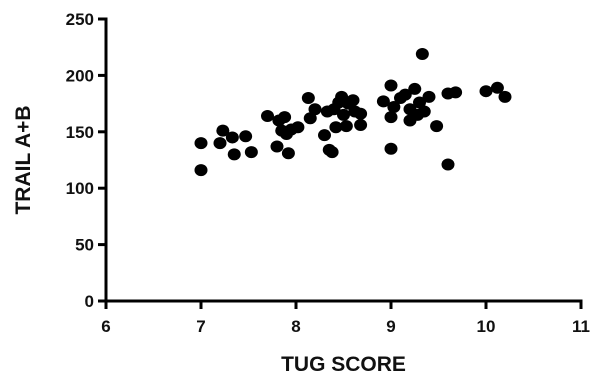 This screenshot has height=376, width=603. Describe the element at coordinates (23, 159) in the screenshot. I see `y-axis-title: TRAIL A+B` at that location.